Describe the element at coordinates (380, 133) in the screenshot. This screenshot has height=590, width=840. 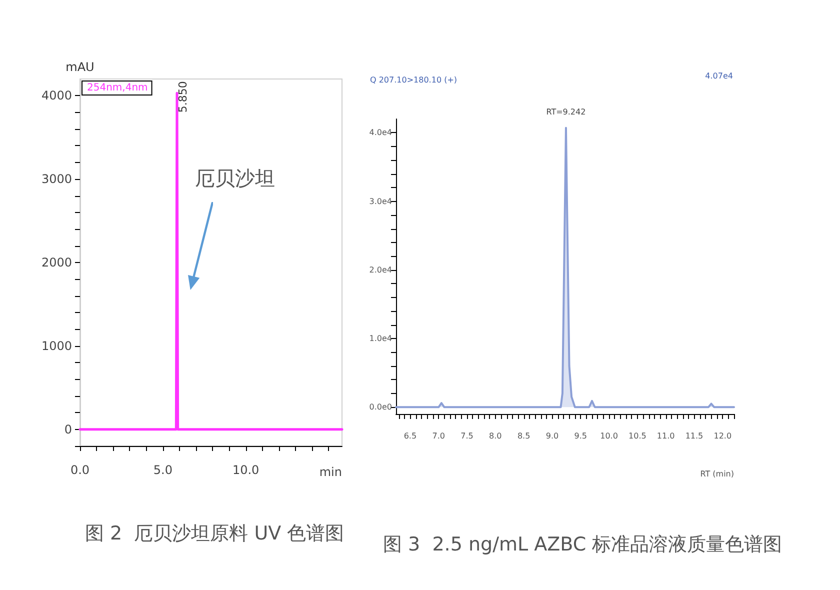
I see `y-tick-label: 4.0e4` at that location.